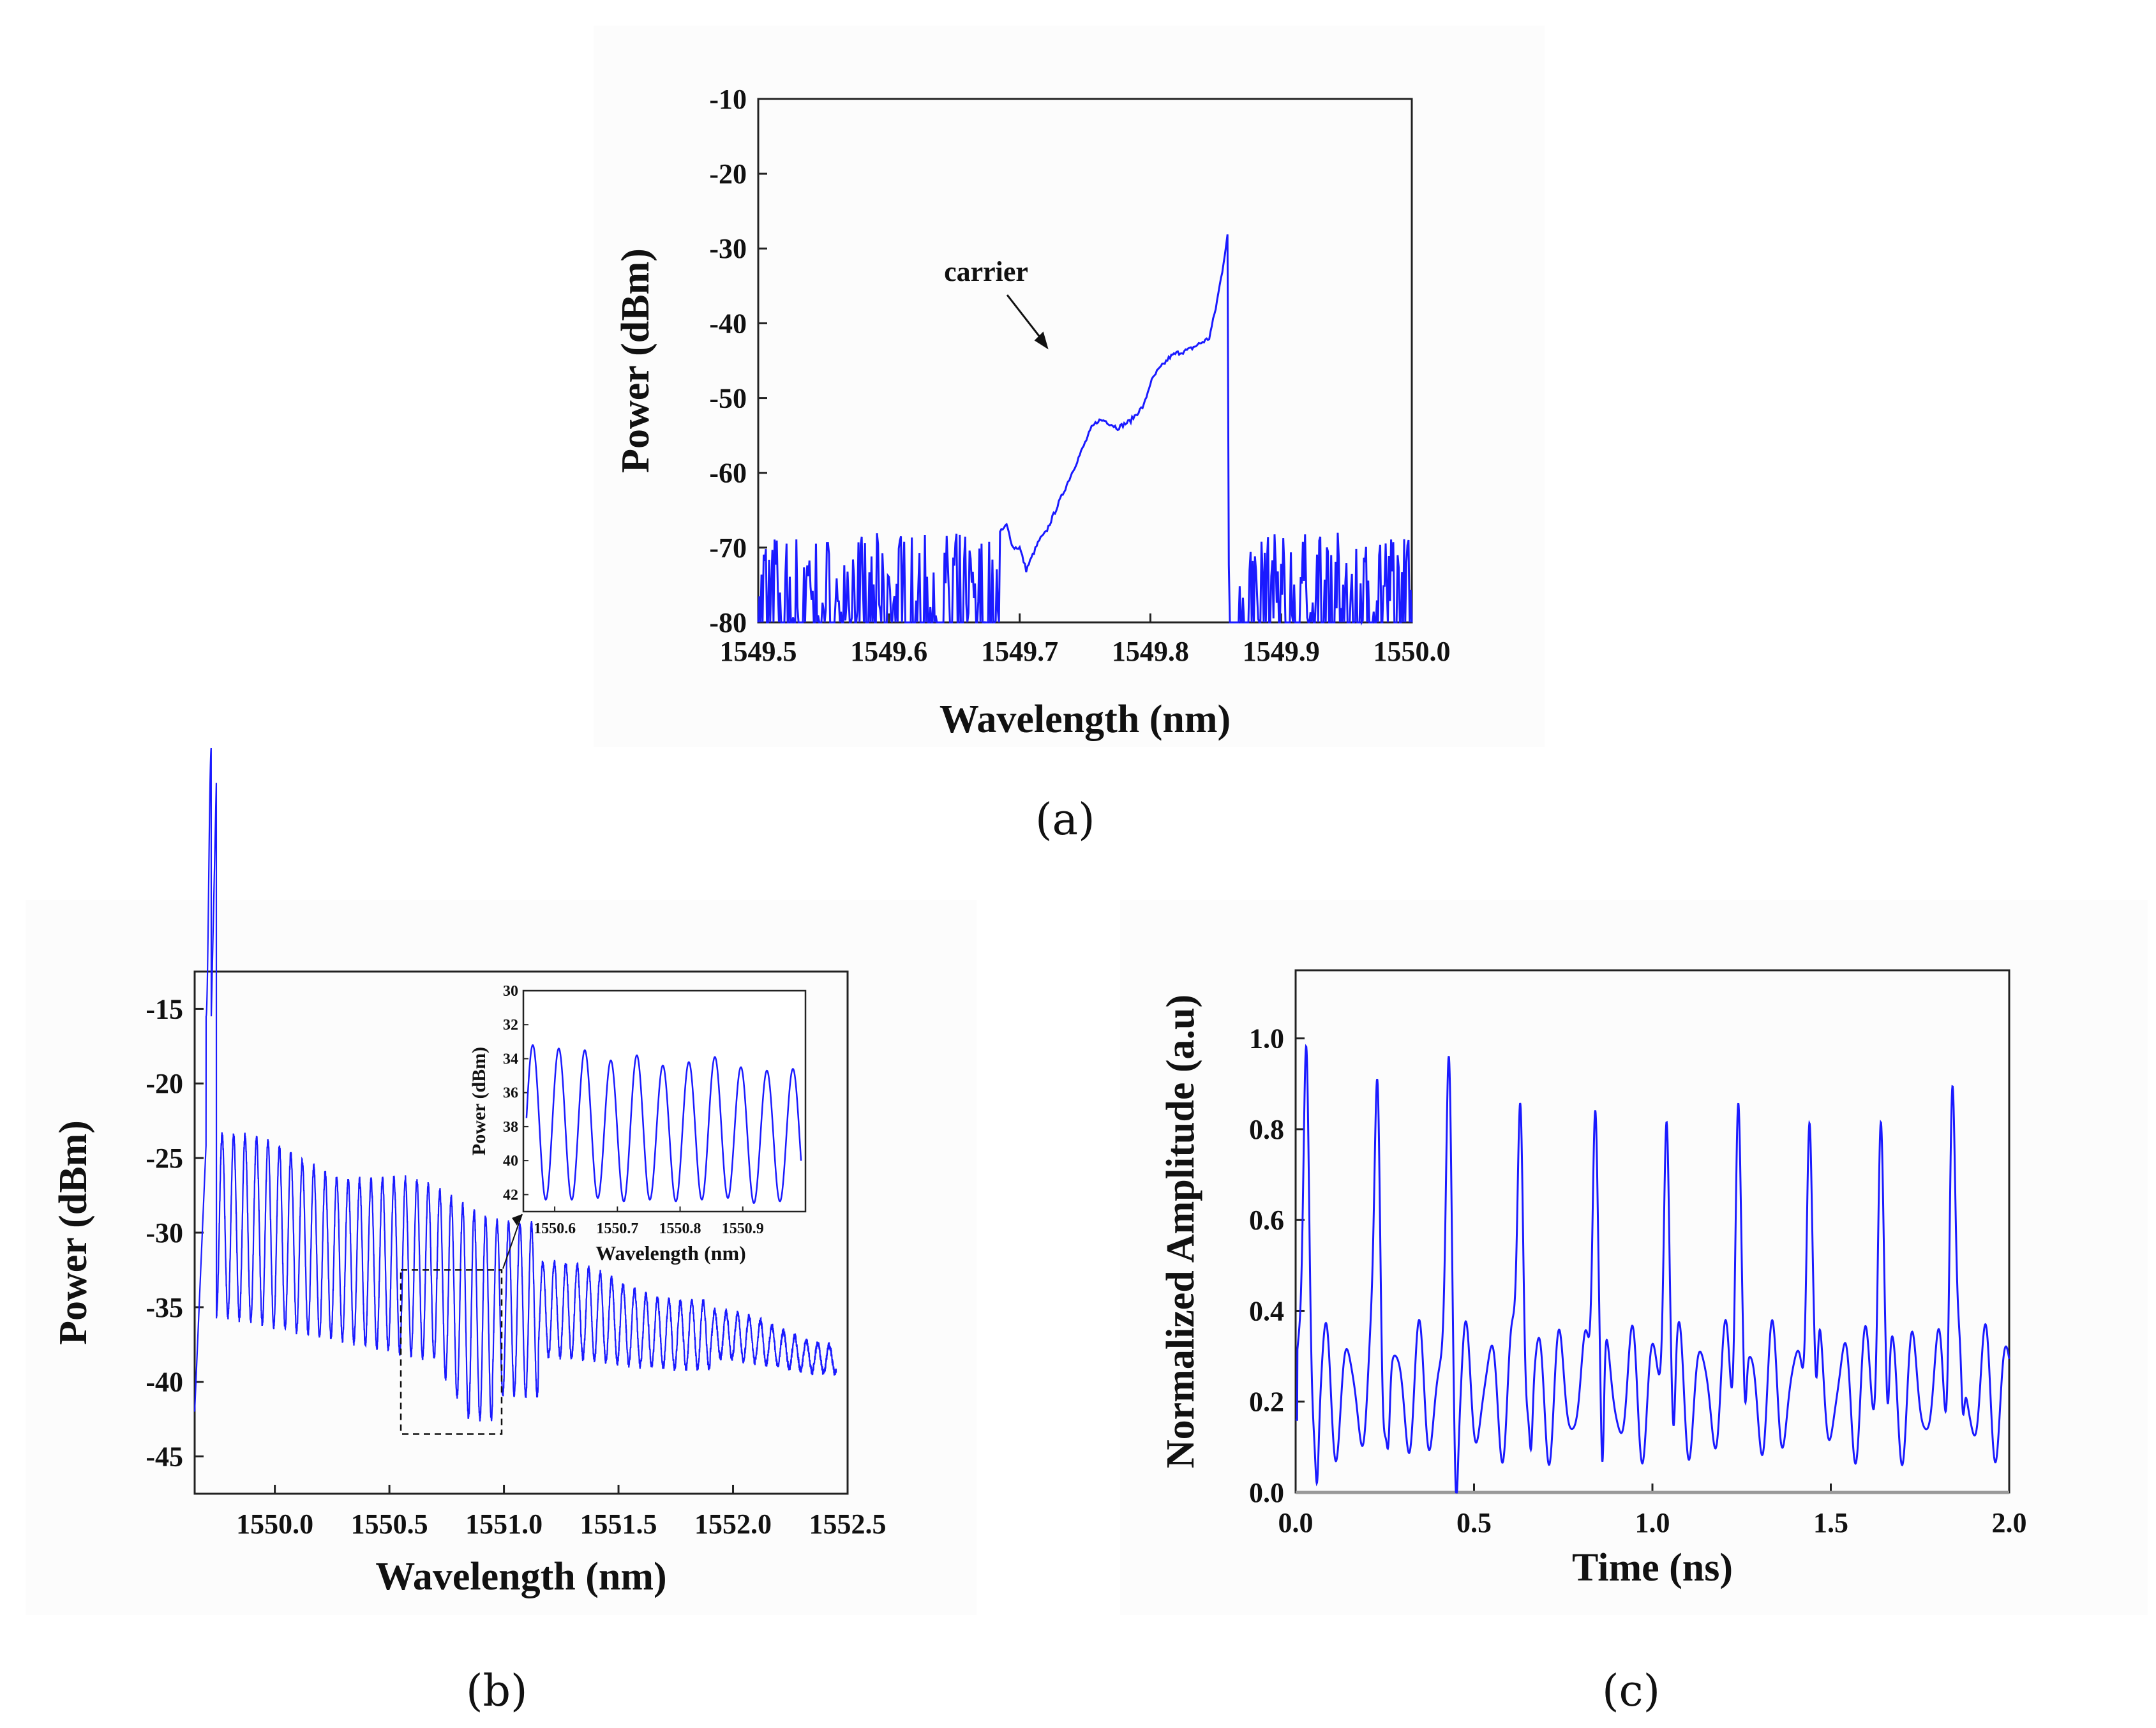 This screenshot has height=1728, width=2156. Describe the element at coordinates (1180, 1231) in the screenshot. I see `y-axis-label: Normalized Amplitude (a.u)` at that location.